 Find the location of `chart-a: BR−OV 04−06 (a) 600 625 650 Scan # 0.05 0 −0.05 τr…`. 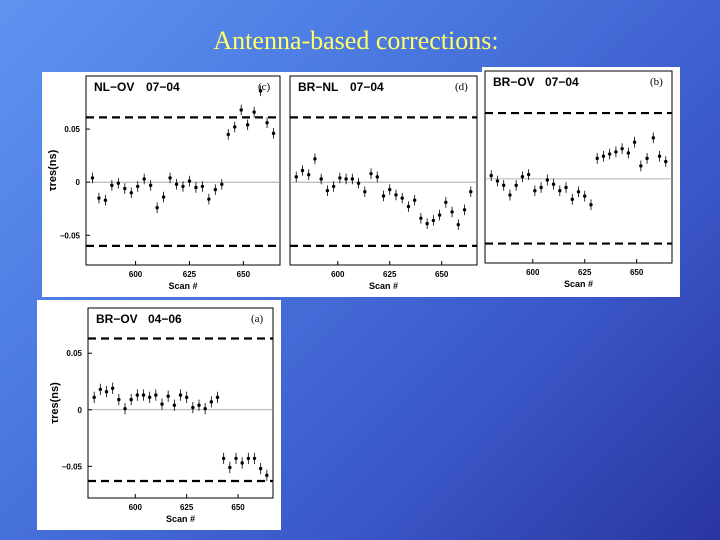

chart-a: BR−OV 04−06 (a) 600 625 650 Scan # 0.05 0 −0.05 τr… is located at coordinates (161, 415).